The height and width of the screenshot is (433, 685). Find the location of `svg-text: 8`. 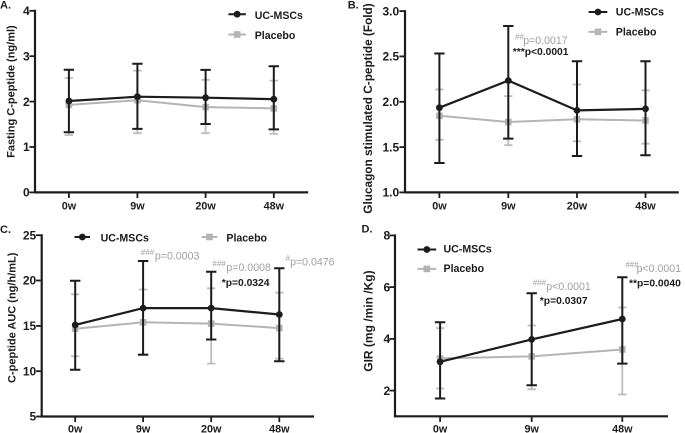

svg-text: 8 is located at coordinates (387, 236).